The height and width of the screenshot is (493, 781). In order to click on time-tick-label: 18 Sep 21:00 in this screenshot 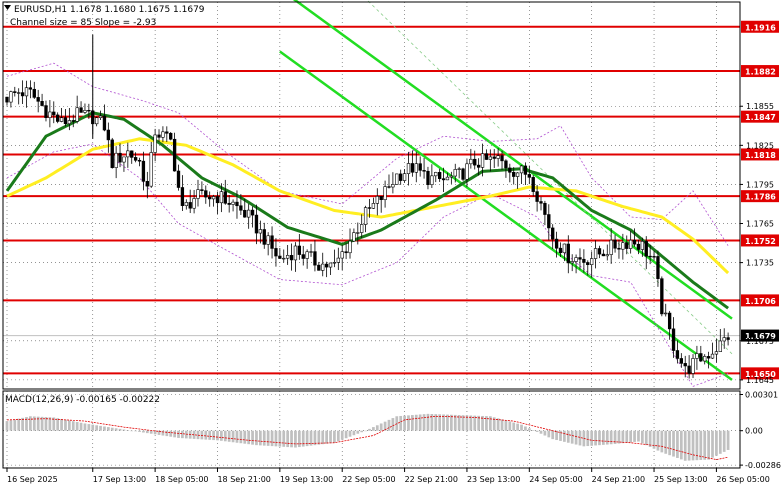, I will do `click(243, 479)`.